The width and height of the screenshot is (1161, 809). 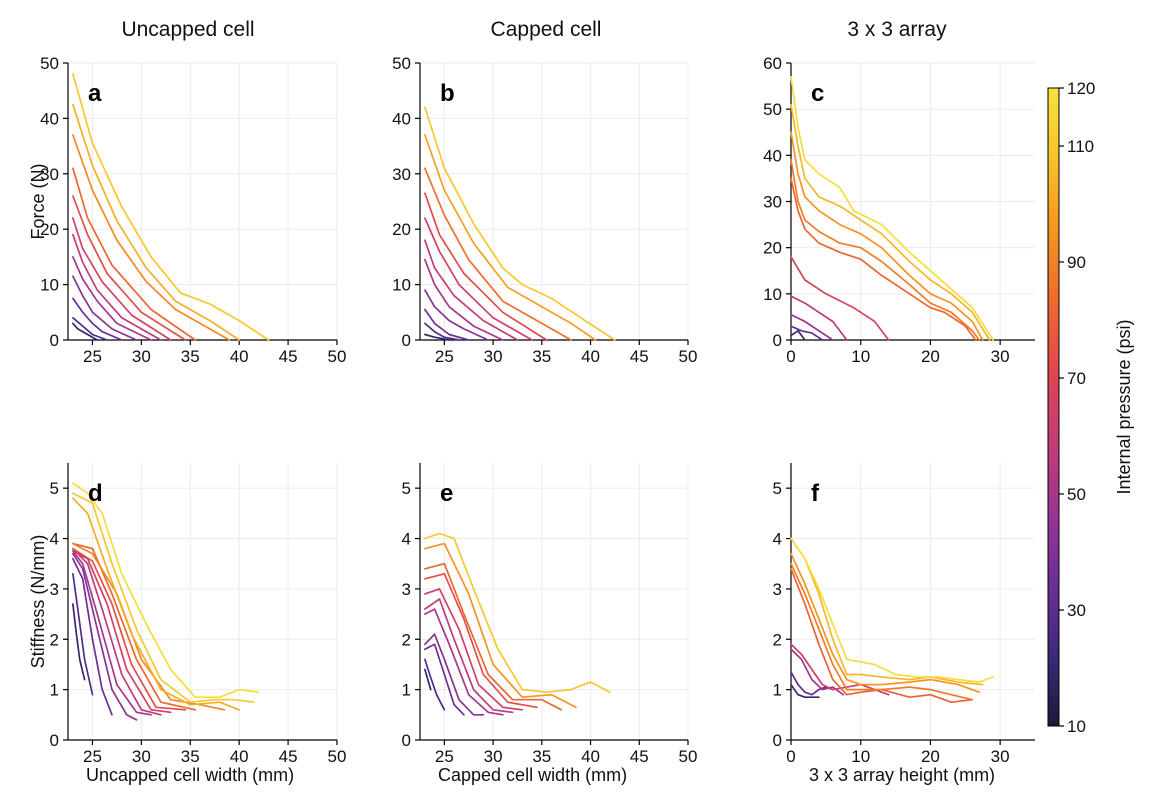 I want to click on y-tick-label: 60, so click(x=772, y=63).